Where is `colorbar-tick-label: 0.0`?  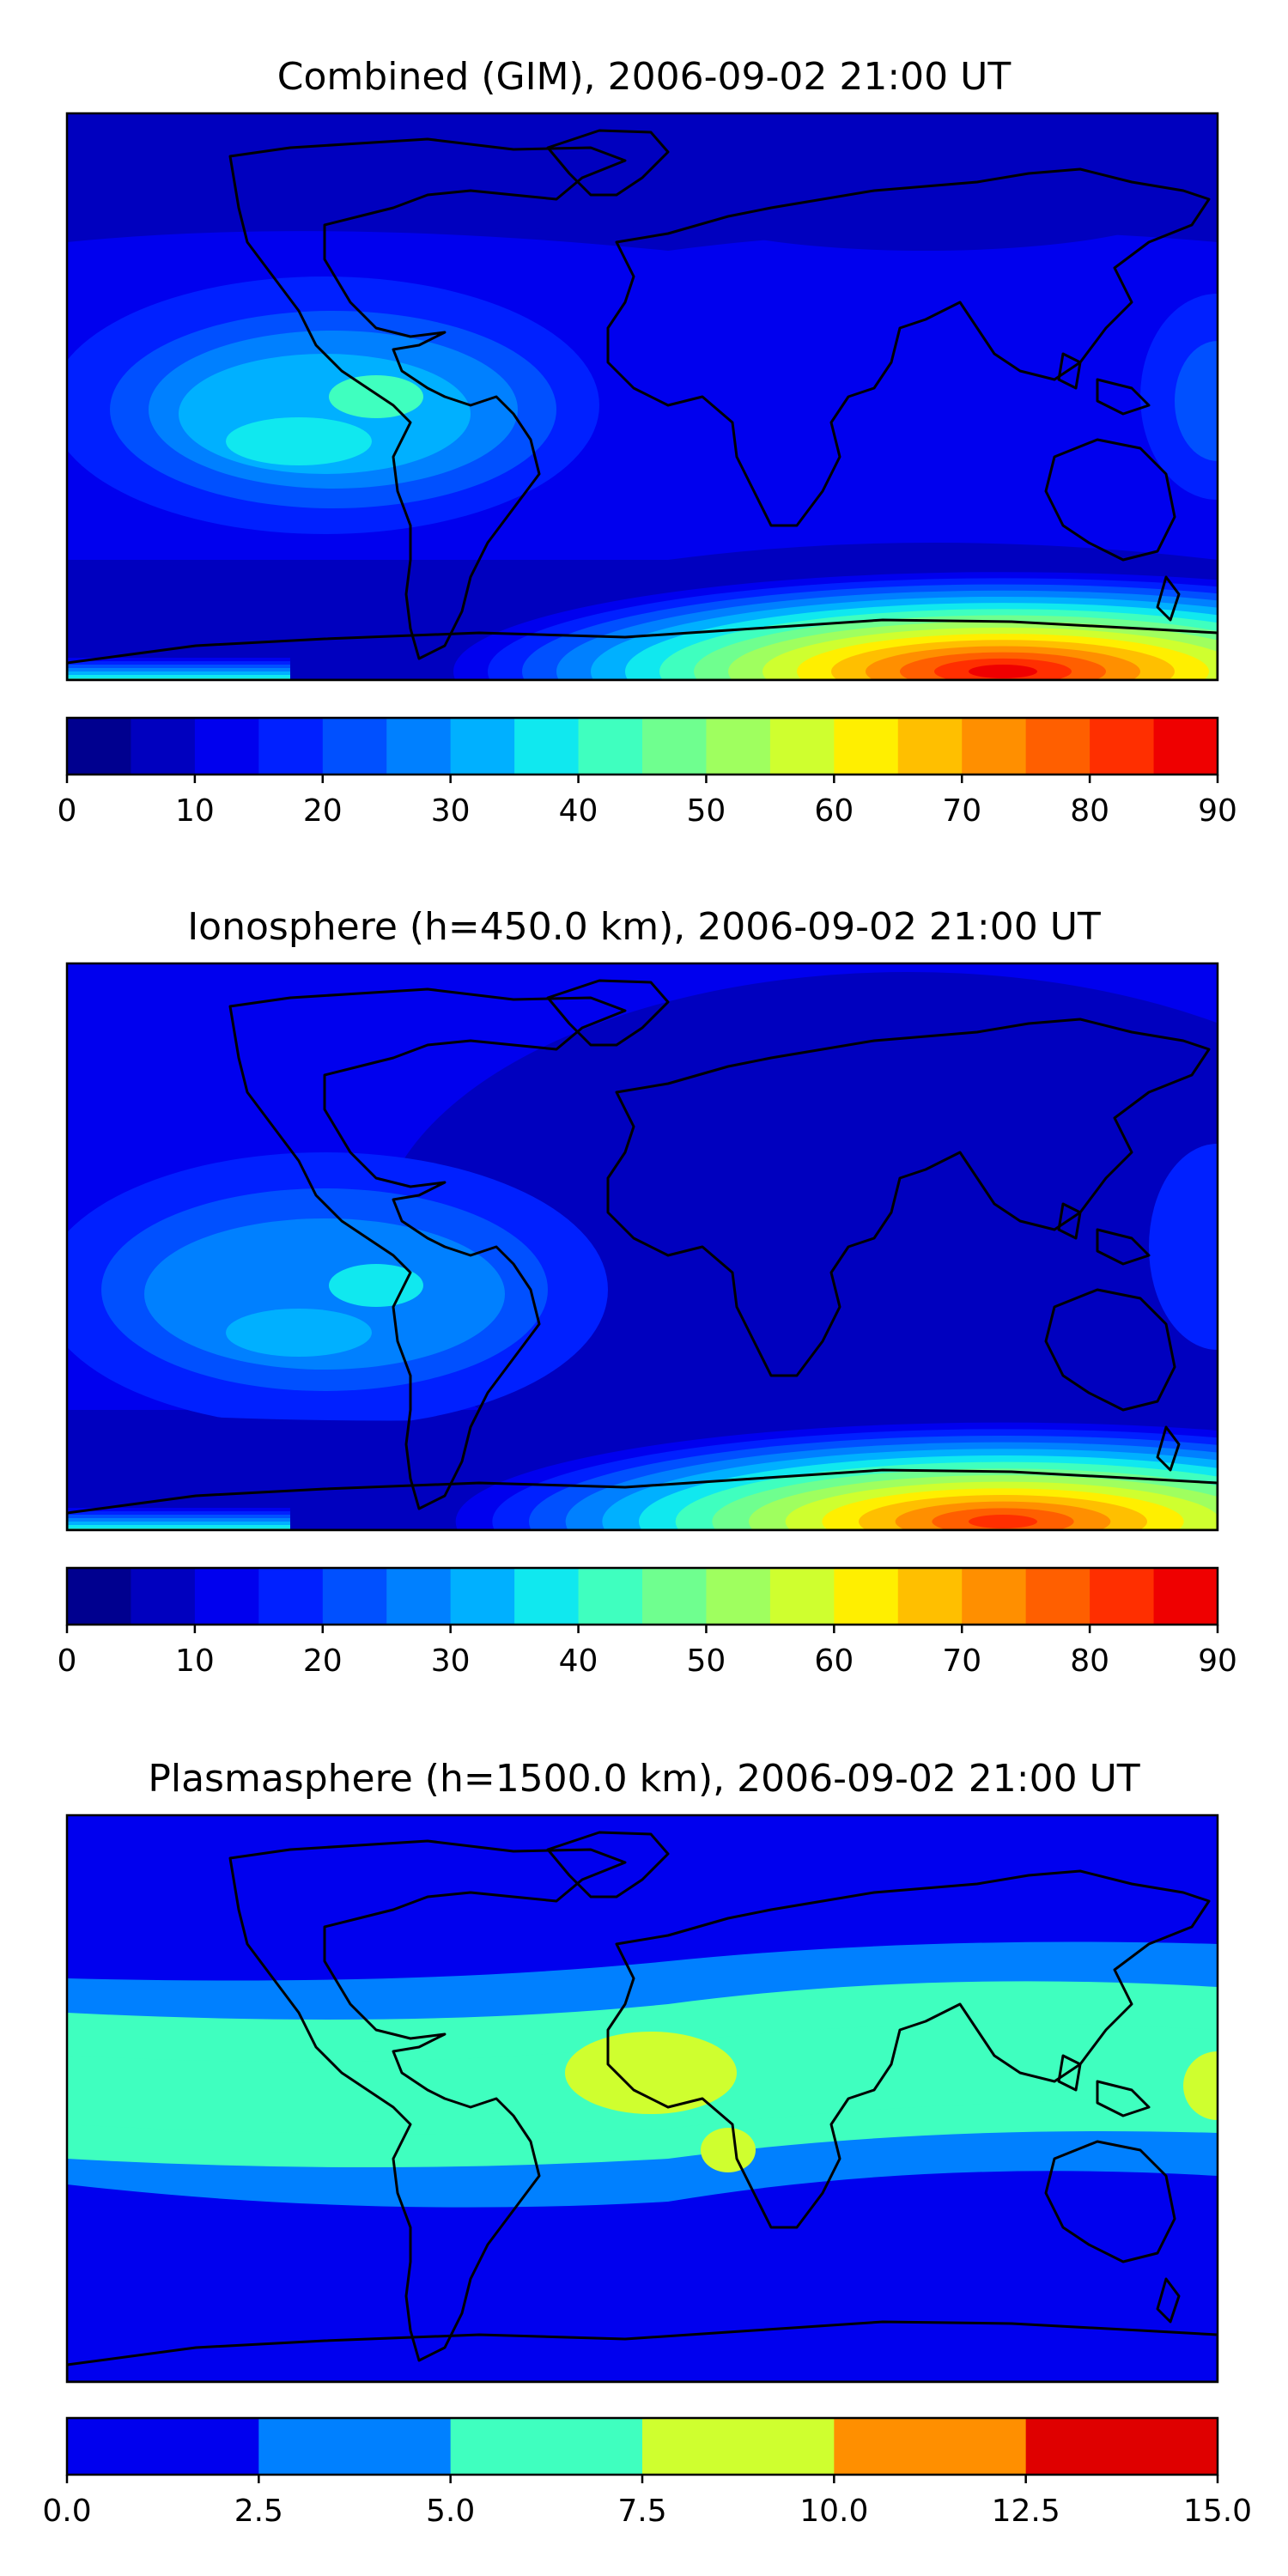
colorbar-tick-label: 0.0 is located at coordinates (66, 2511).